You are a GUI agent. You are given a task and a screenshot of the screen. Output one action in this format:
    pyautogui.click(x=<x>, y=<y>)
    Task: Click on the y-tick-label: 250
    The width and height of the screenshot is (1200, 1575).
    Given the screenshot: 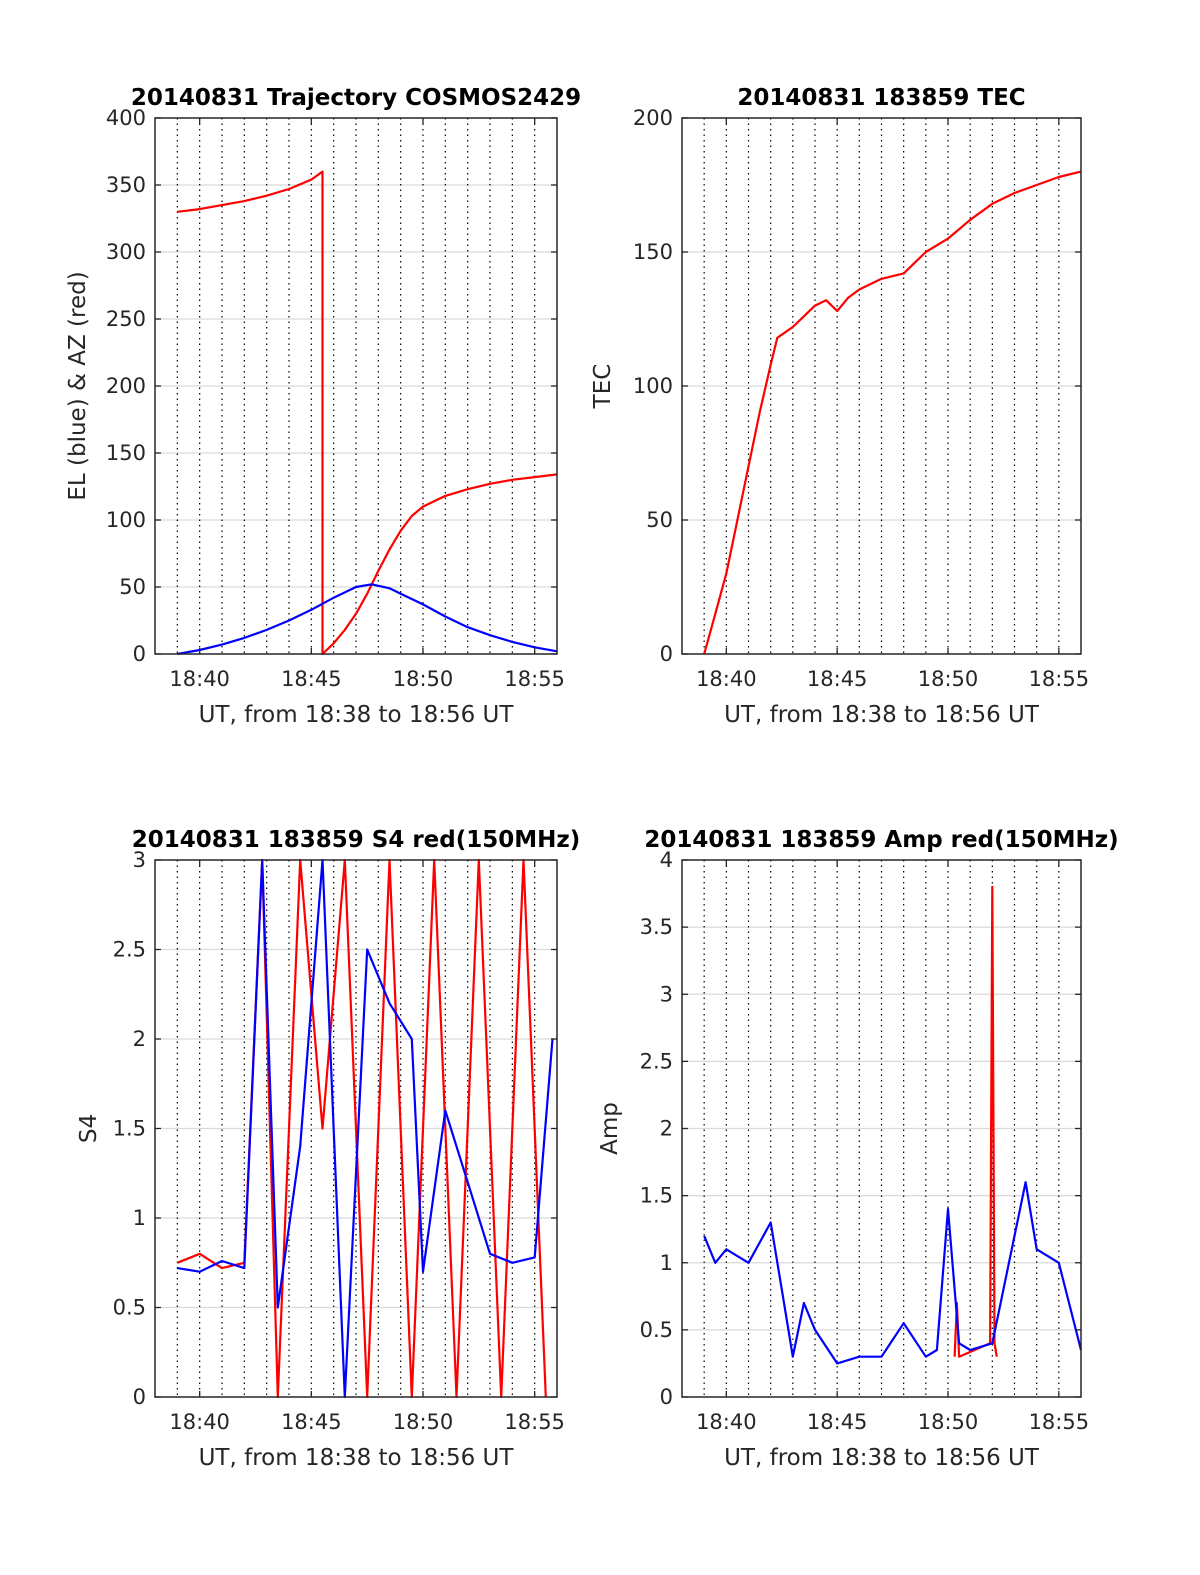 What is the action you would take?
    pyautogui.click(x=126, y=319)
    